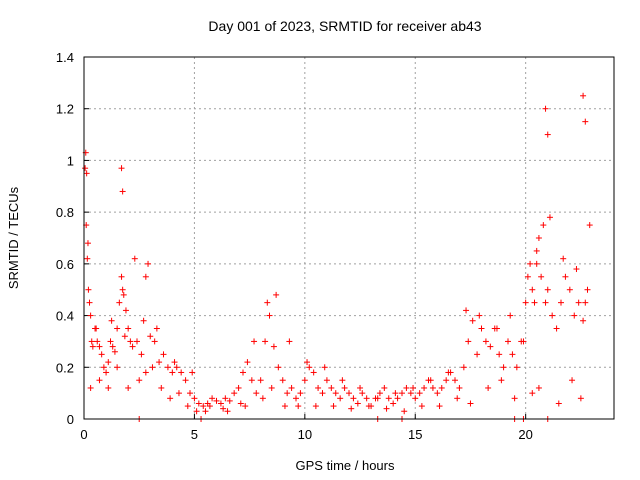 This screenshot has height=480, width=640. What do you see at coordinates (65, 238) in the screenshot?
I see `y-tick-labels: 0 0.2 0.4 0.6 0.8 1 1.2 1.4` at bounding box center [65, 238].